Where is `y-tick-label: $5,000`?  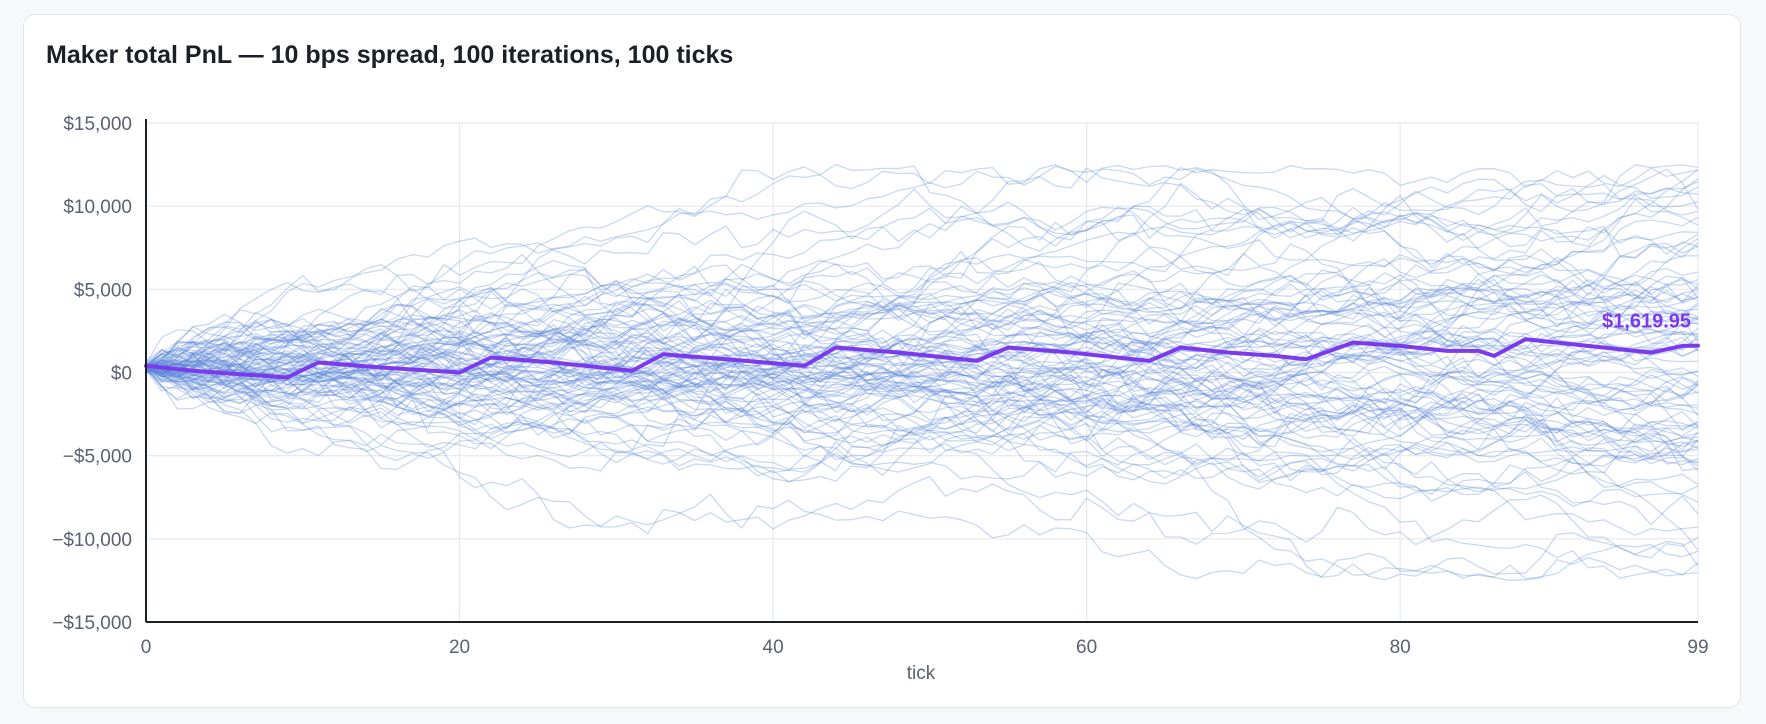 y-tick-label: $5,000 is located at coordinates (103, 290).